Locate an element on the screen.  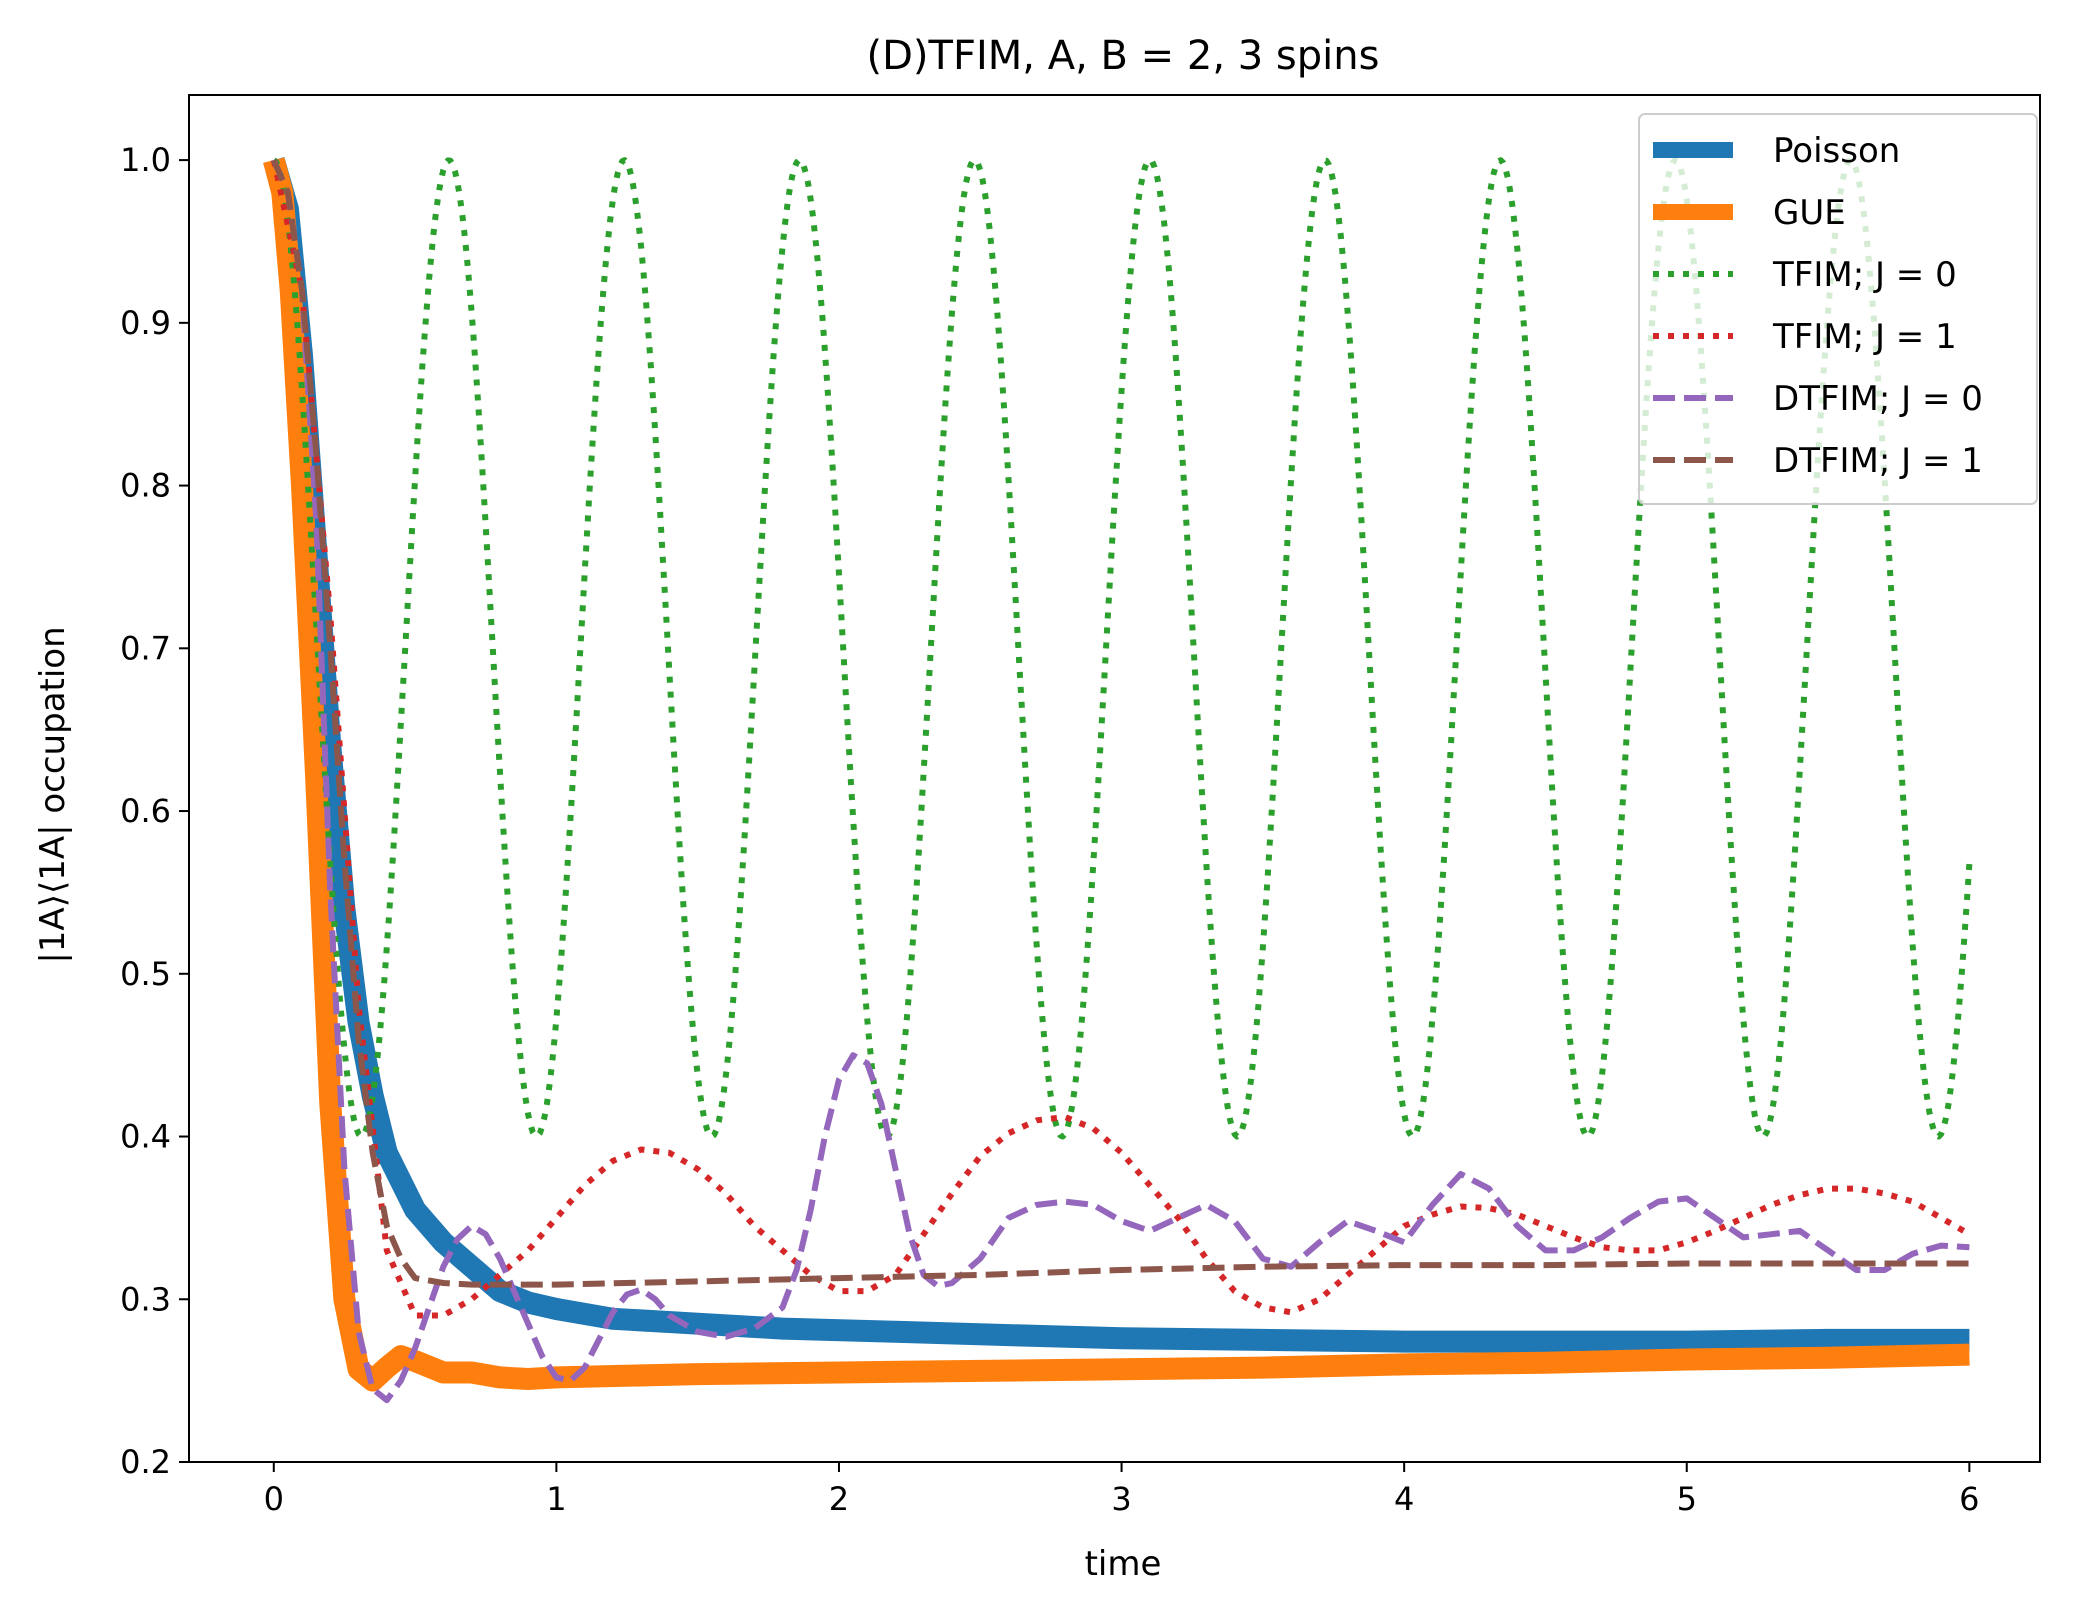
x-axis-label: time is located at coordinates (1123, 1564).